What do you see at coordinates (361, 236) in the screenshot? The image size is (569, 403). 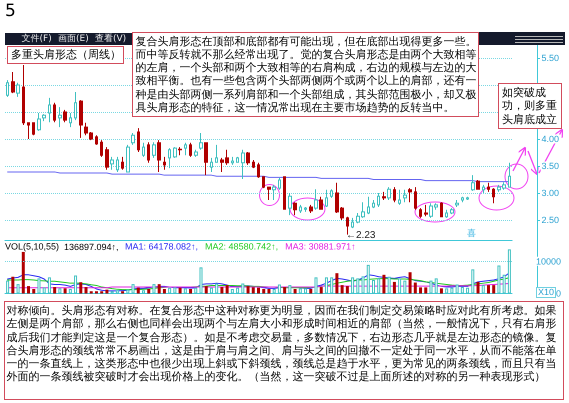 I see `annotation: ←2.23` at bounding box center [361, 236].